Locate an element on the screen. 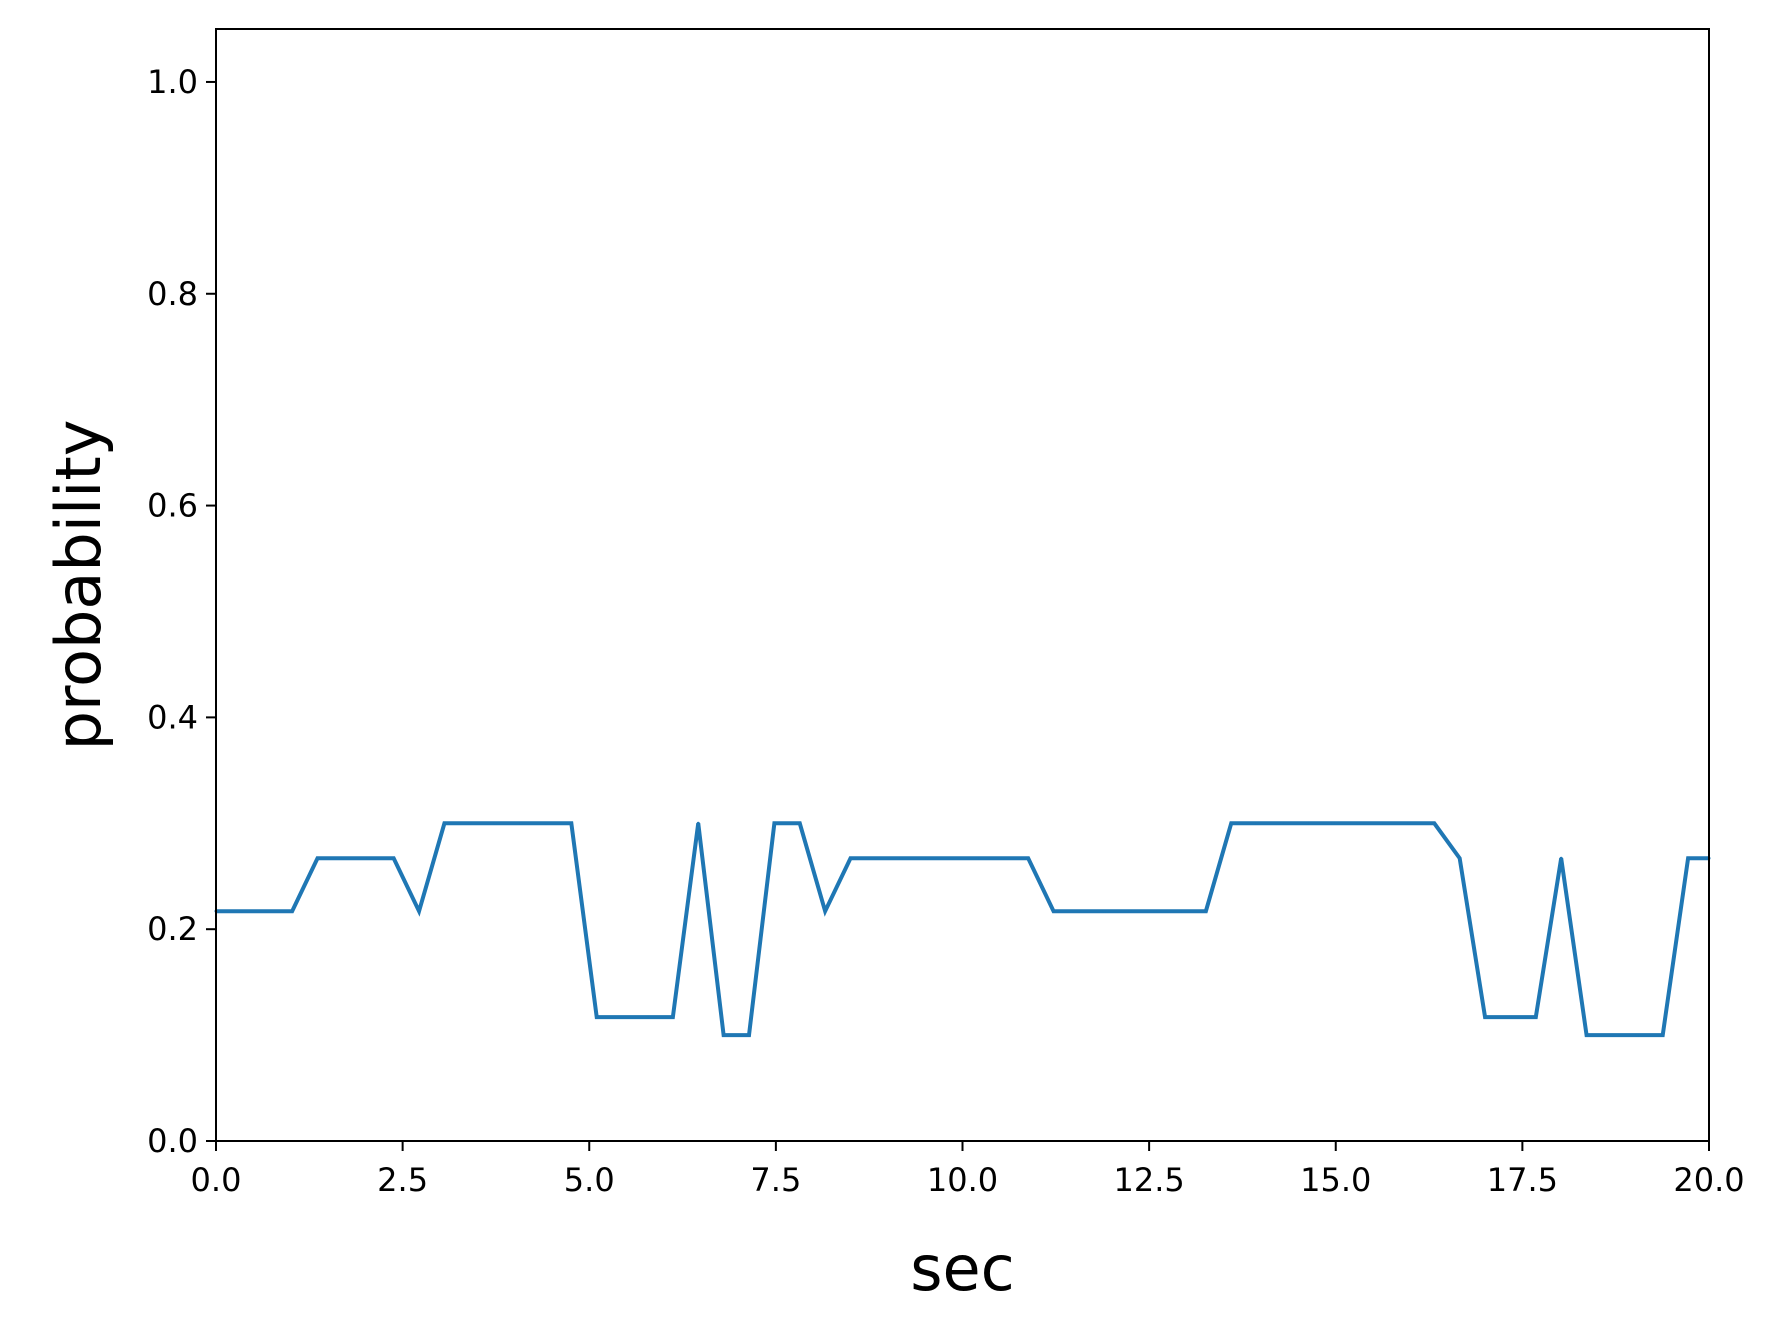  x-tick-label: 15.0 is located at coordinates (1335, 1180).